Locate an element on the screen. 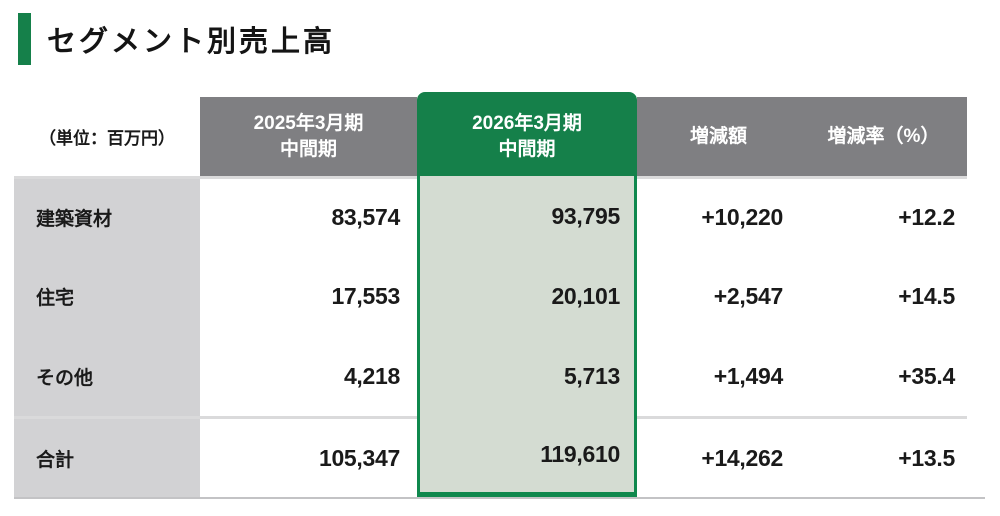  row-label-other: その他 is located at coordinates (107, 376).